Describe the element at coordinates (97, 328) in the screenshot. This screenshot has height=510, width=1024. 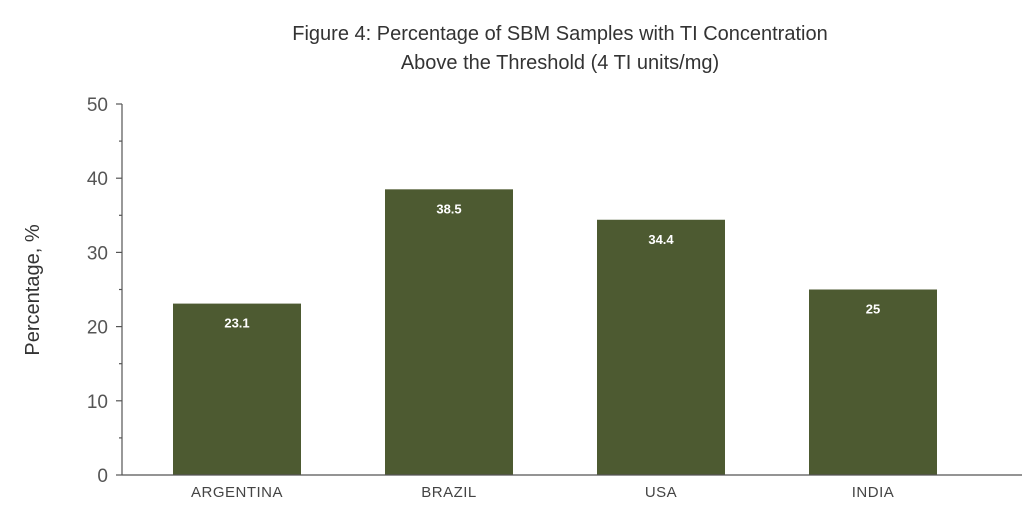
I see `y-tick-label: 20` at that location.